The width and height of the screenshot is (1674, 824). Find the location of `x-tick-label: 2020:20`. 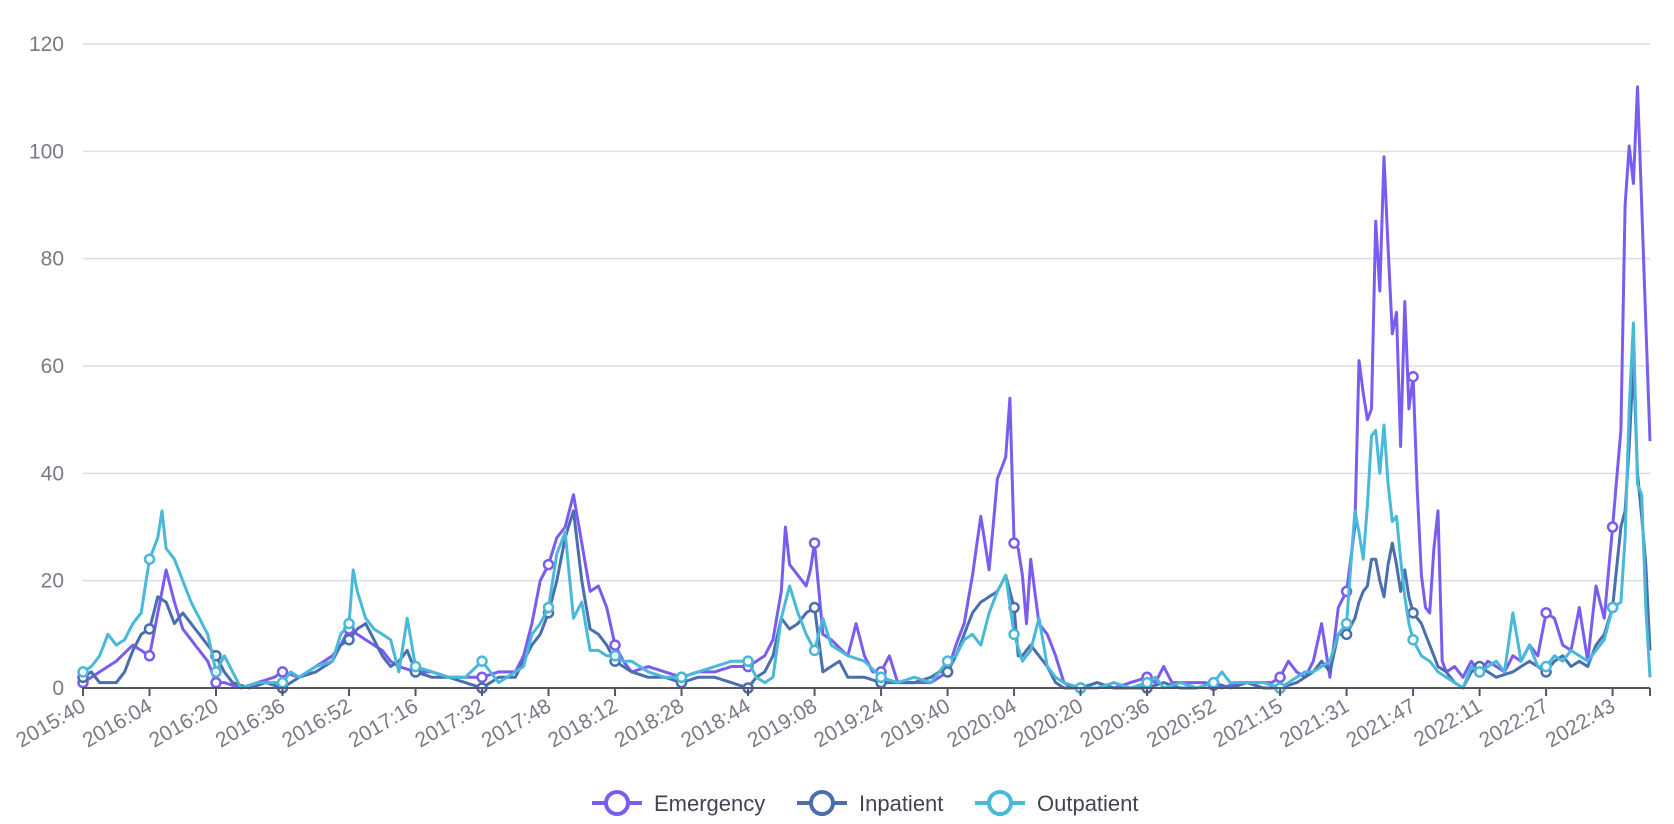

x-tick-label: 2020:20 is located at coordinates (1048, 723).